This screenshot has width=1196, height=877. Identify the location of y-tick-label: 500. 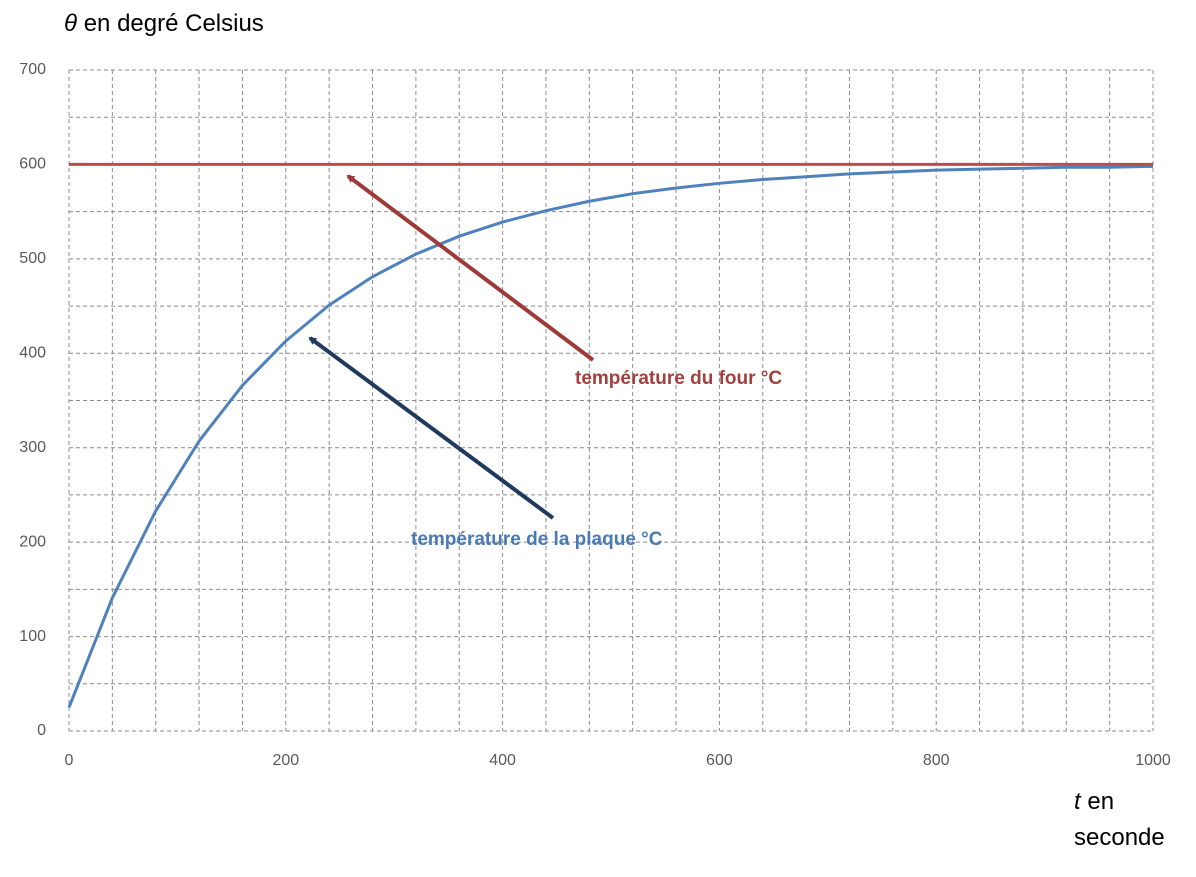
(32, 258).